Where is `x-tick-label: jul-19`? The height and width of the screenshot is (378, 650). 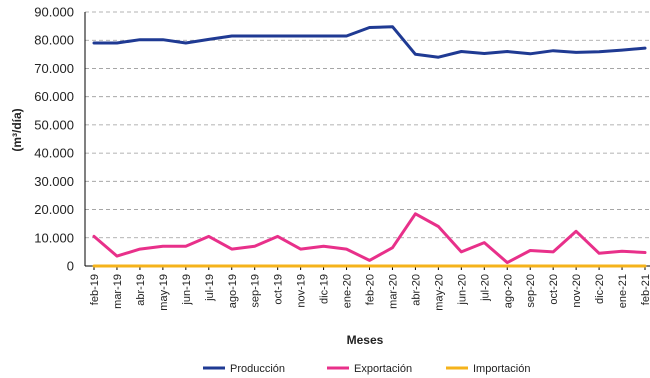 x-tick-label: jul-19 is located at coordinates (210, 288).